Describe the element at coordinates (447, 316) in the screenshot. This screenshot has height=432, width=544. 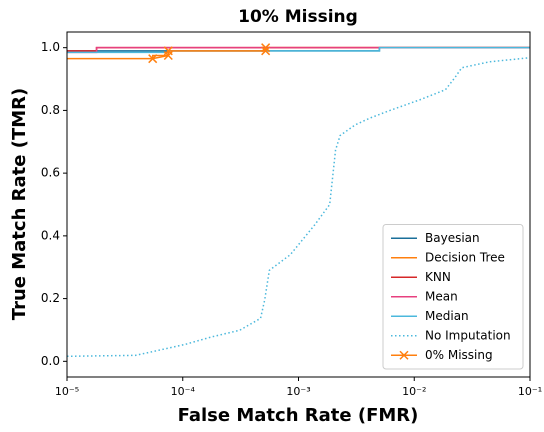
I see `legend-label: Median` at that location.